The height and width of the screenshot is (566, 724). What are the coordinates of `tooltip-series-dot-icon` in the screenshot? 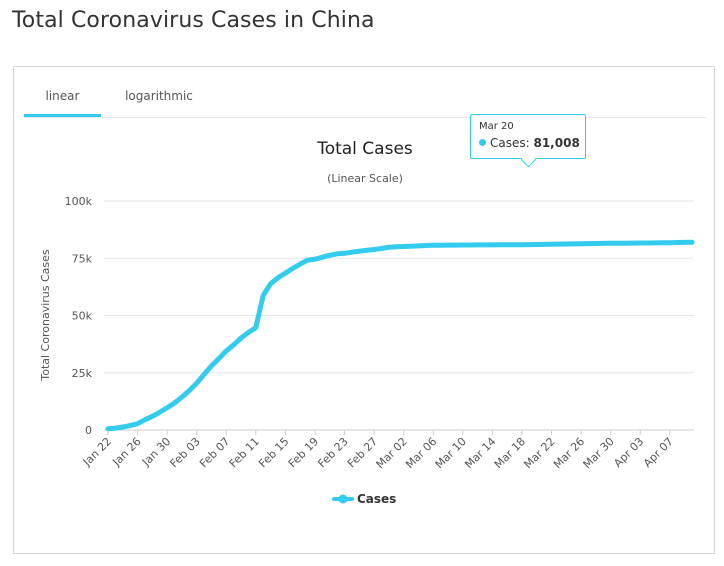 It's located at (482, 142).